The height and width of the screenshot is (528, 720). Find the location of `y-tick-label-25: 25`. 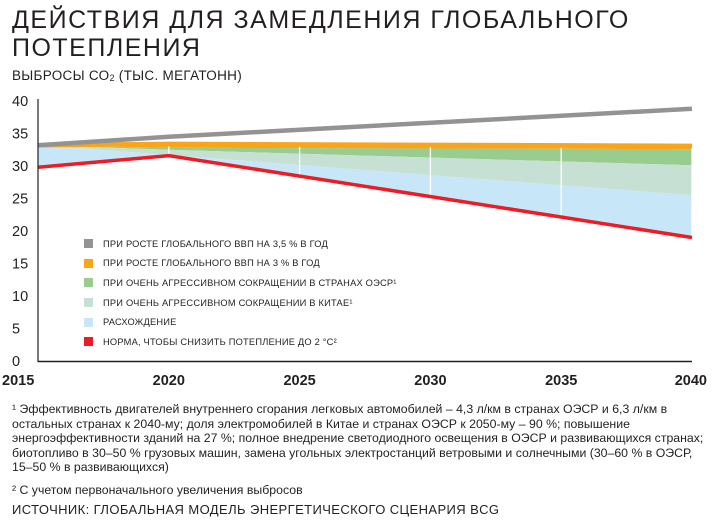

y-tick-label-25: 25 is located at coordinates (20, 200).